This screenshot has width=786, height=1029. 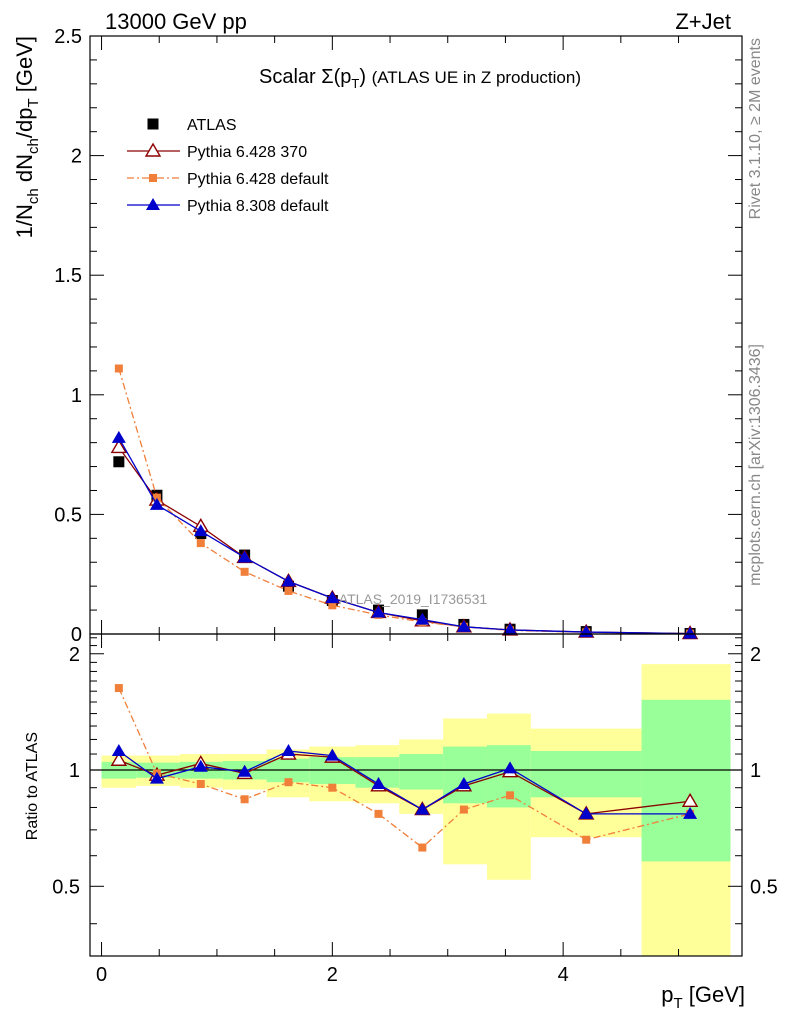 I want to click on ratio-y-tick-label-right: 2, so click(x=755, y=655).